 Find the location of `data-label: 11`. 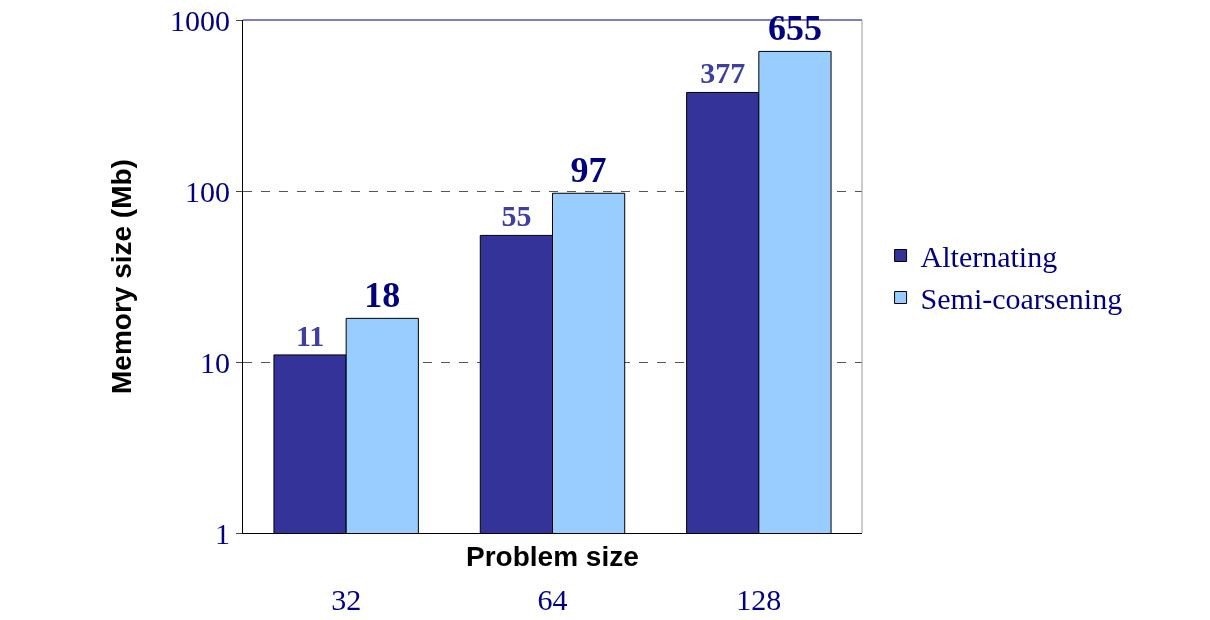

data-label: 11 is located at coordinates (310, 335).